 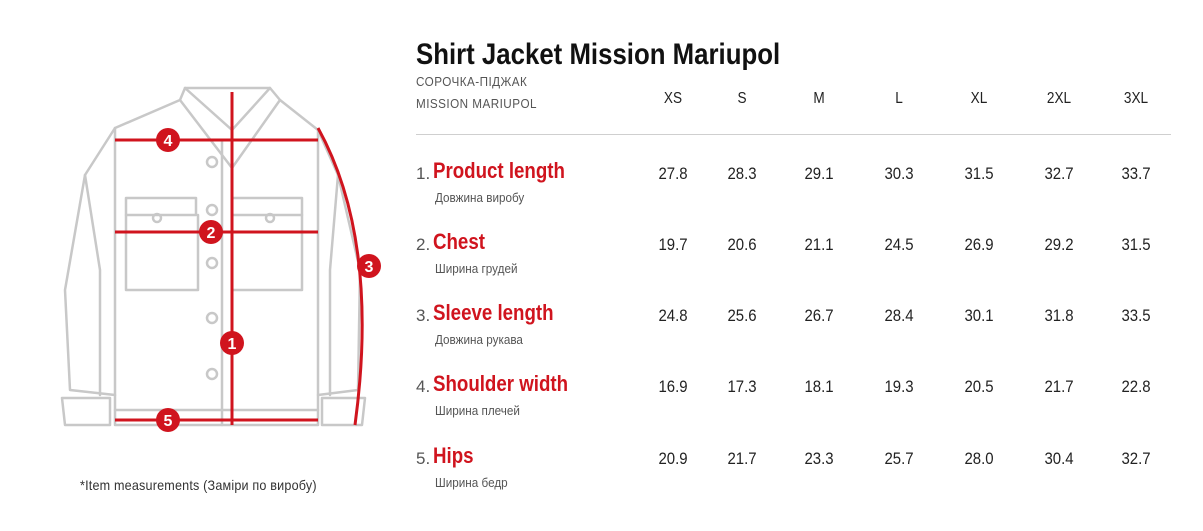 I want to click on cell-2xl: 31.8, so click(x=1059, y=315).